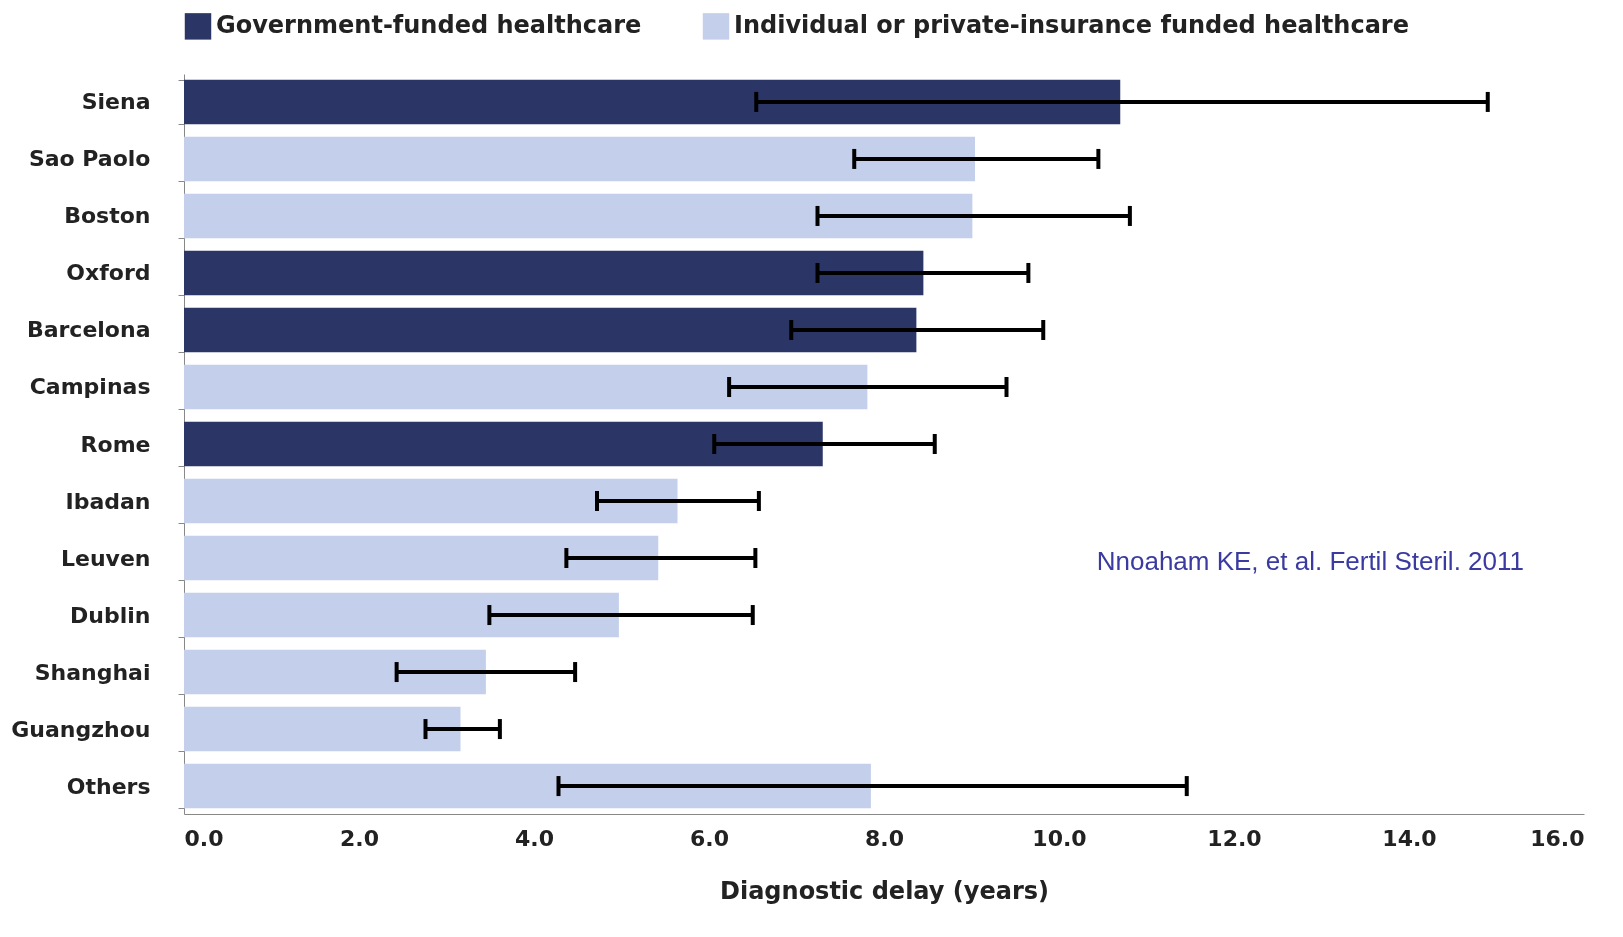 The image size is (1623, 937). I want to click on y-tick-label: Campinas, so click(90, 387).